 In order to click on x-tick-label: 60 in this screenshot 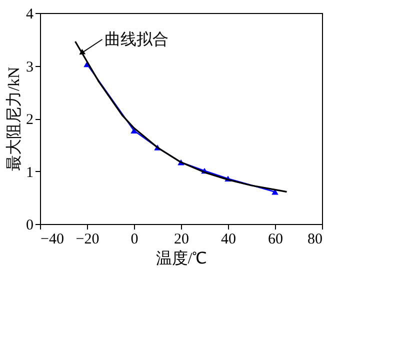, I will do `click(275, 240)`.